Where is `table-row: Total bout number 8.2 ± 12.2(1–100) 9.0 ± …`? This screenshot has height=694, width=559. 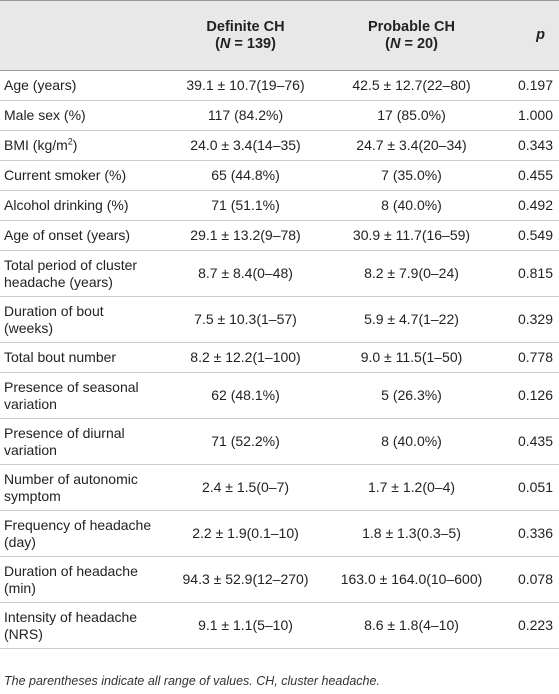 table-row: Total bout number 8.2 ± 12.2(1–100) 9.0 ± … is located at coordinates (279, 357).